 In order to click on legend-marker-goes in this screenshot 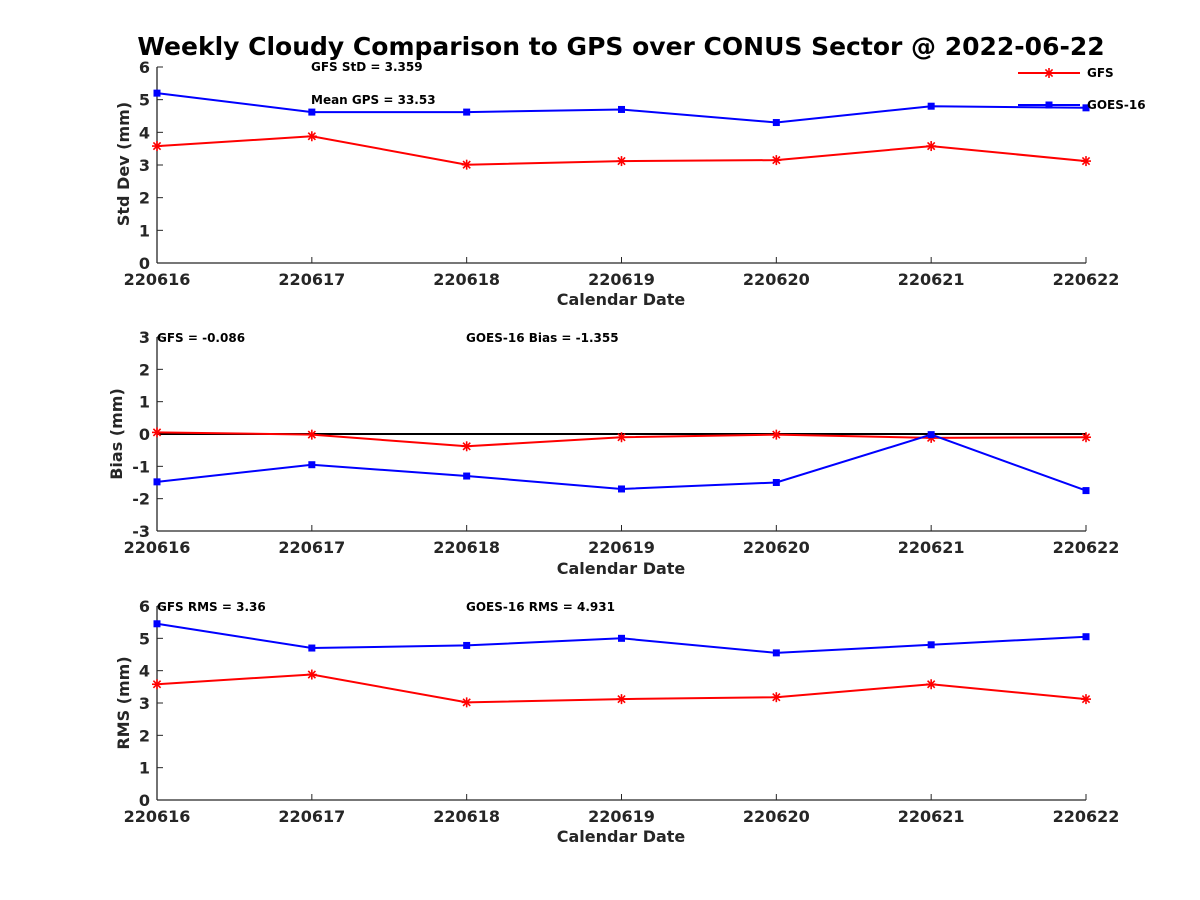, I will do `click(1049, 105)`.